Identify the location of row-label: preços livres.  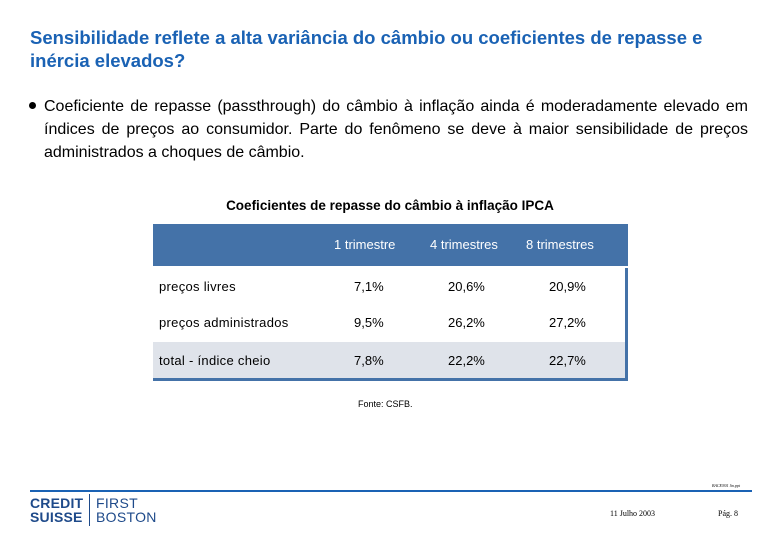
(197, 286).